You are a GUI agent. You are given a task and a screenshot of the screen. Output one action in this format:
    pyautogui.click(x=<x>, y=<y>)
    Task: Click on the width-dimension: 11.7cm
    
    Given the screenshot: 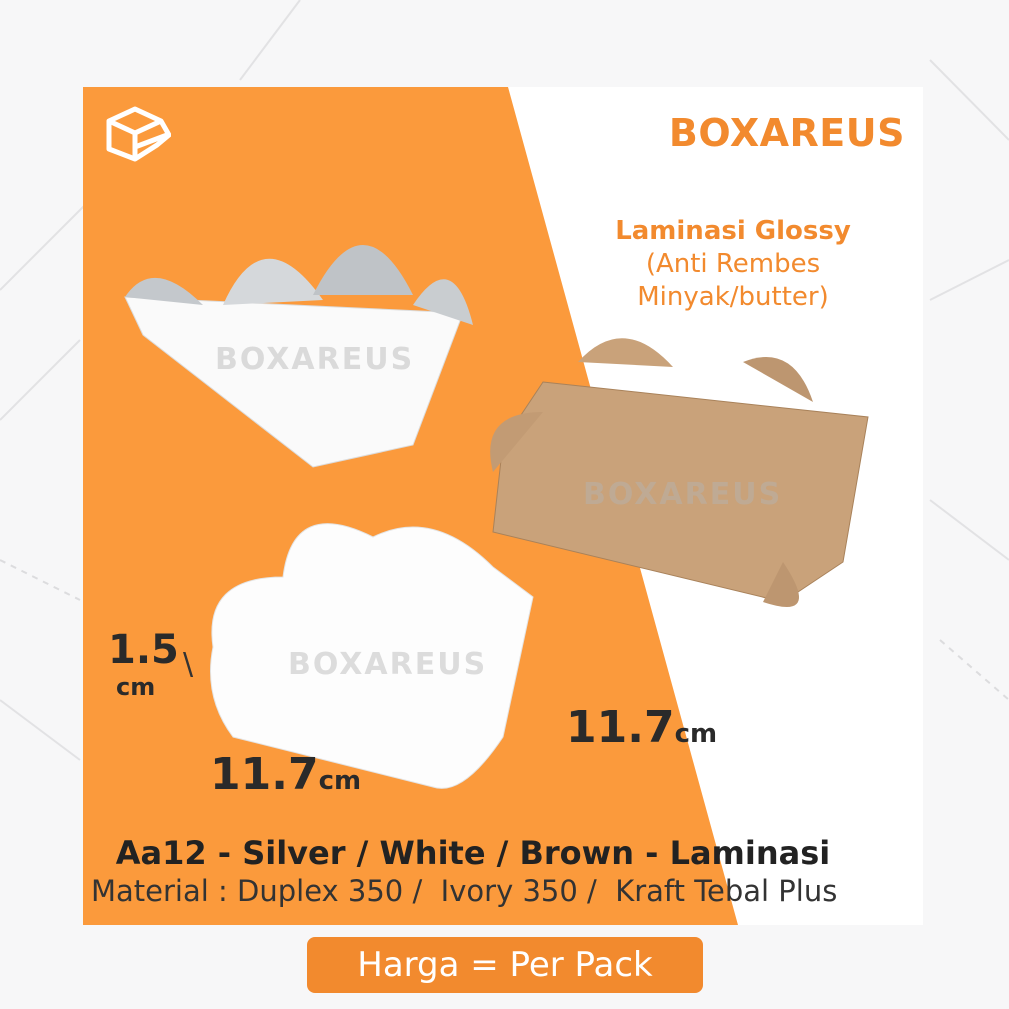 What is the action you would take?
    pyautogui.click(x=285, y=774)
    